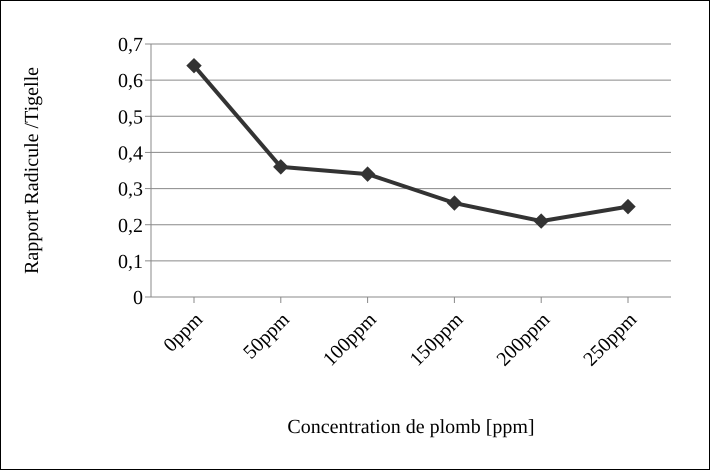  Describe the element at coordinates (411, 427) in the screenshot. I see `x-axis-title: Concentration de plomb [ppm]` at that location.